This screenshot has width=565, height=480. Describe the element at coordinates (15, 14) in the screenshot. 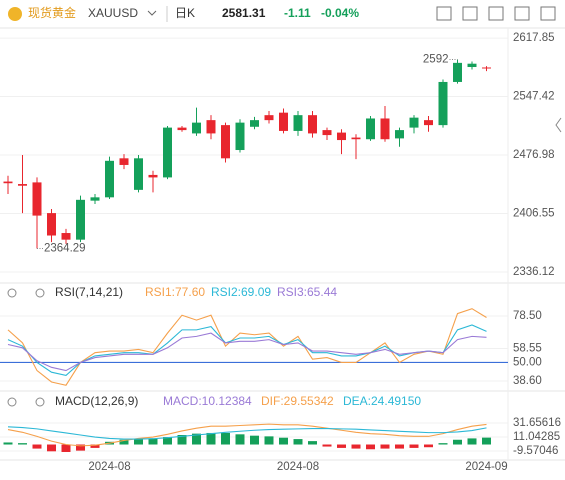

I see `gold-icon` at that location.